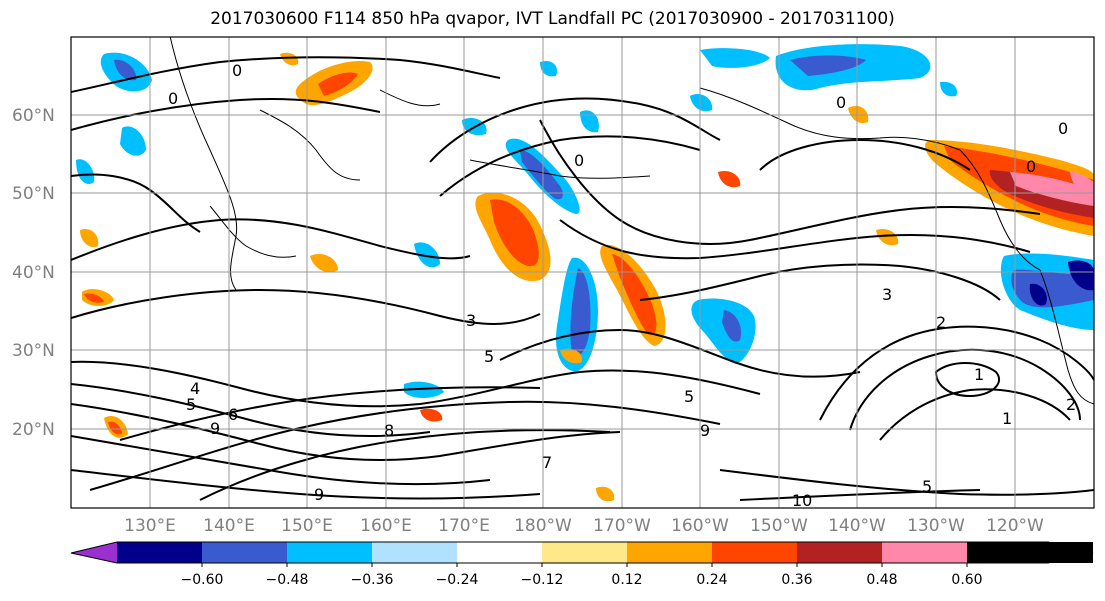  I want to click on lon-label: 140°W, so click(857, 526).